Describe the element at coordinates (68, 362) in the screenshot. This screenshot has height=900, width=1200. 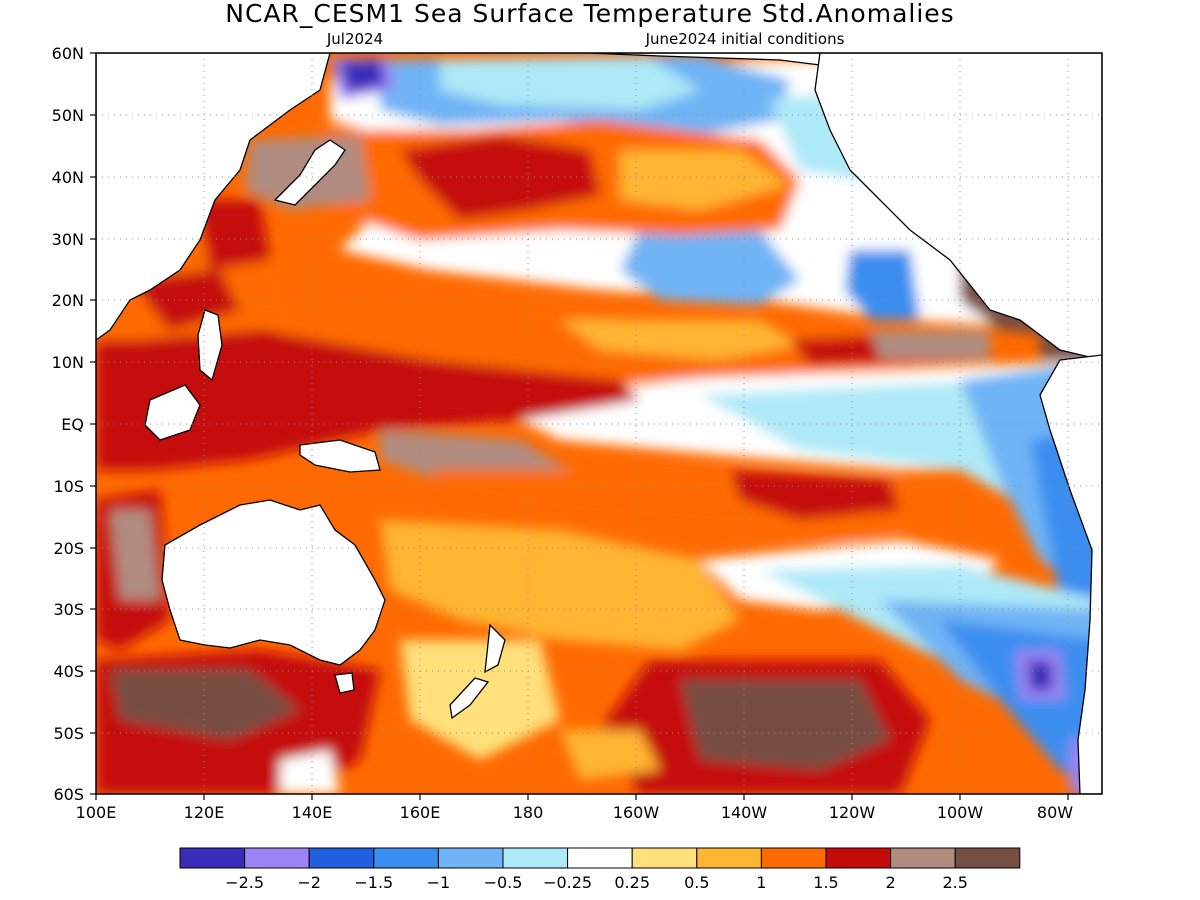
I see `lat-label-10n: 10N` at that location.